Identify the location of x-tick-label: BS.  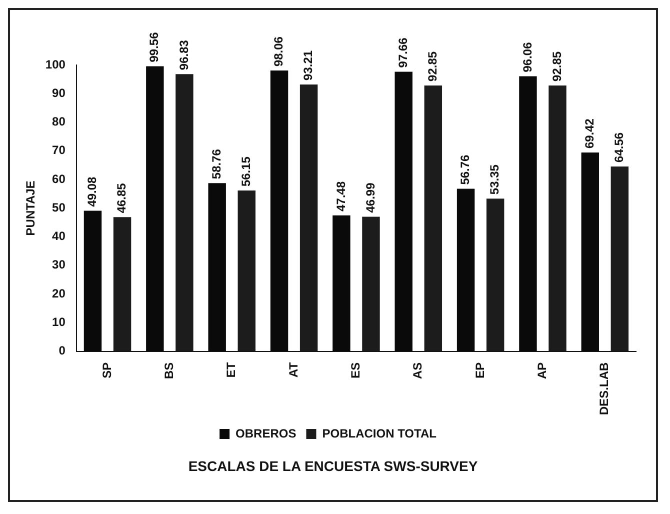
(169, 370).